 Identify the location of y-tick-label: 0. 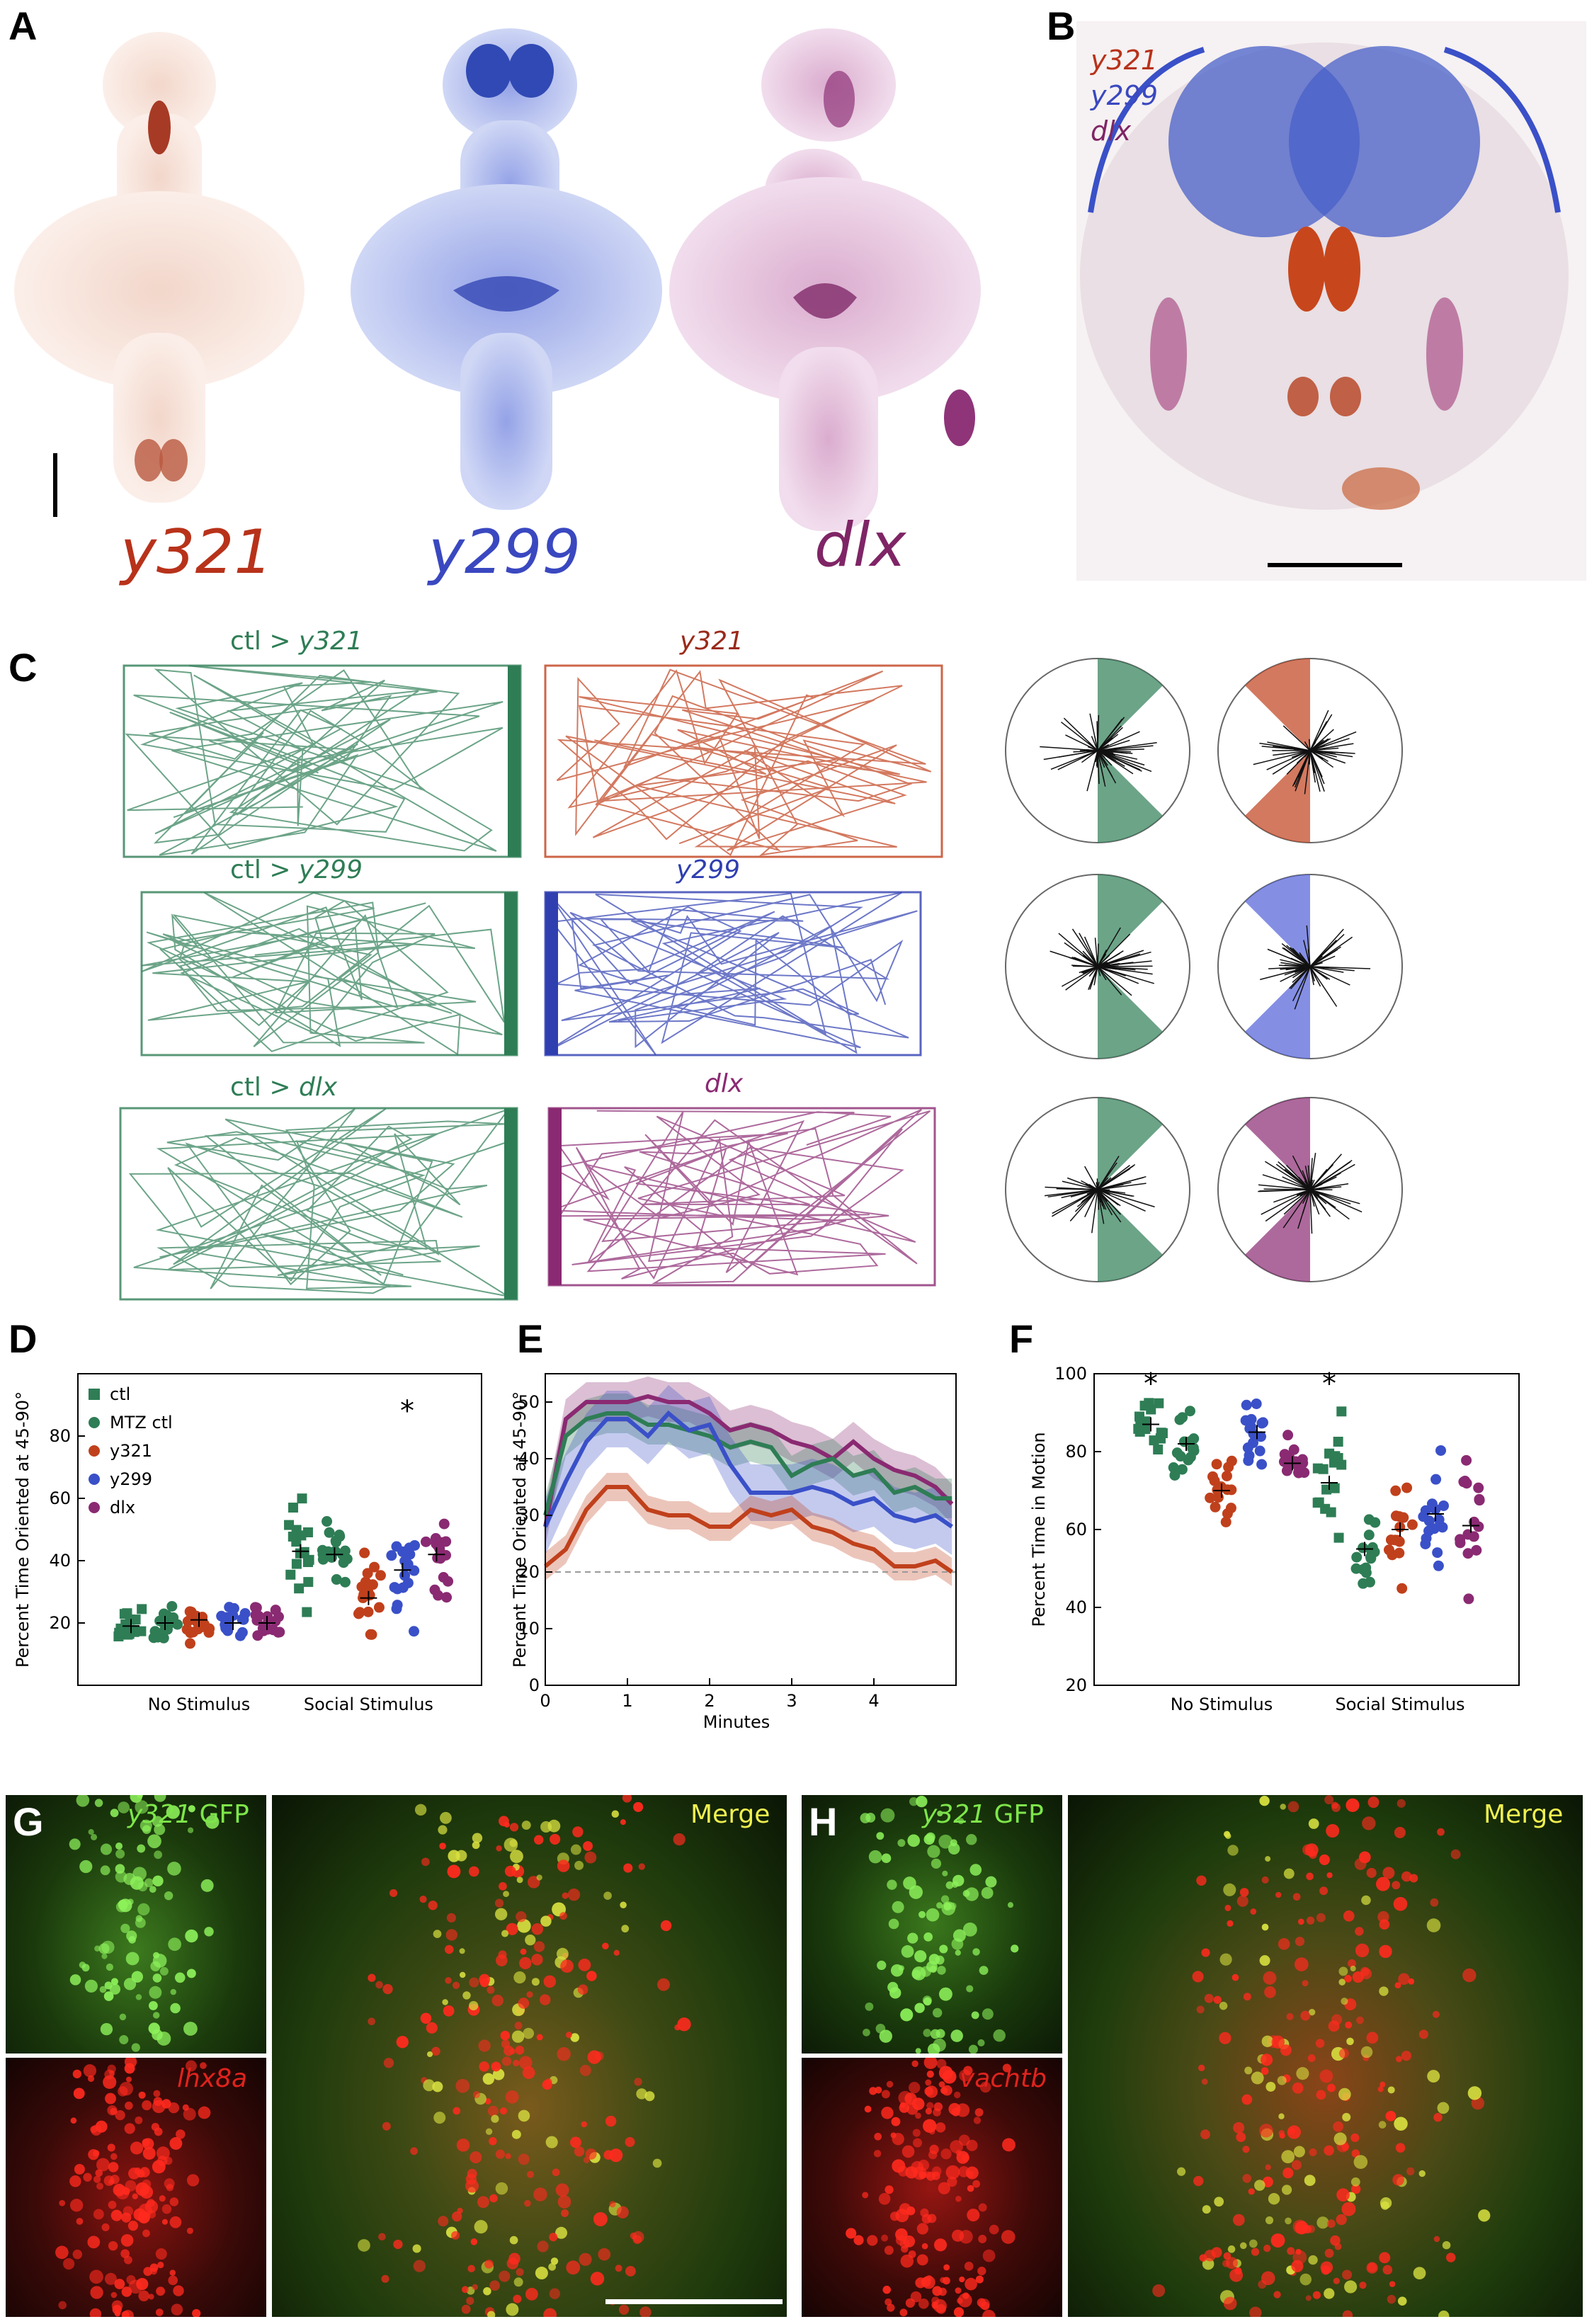
(534, 1685).